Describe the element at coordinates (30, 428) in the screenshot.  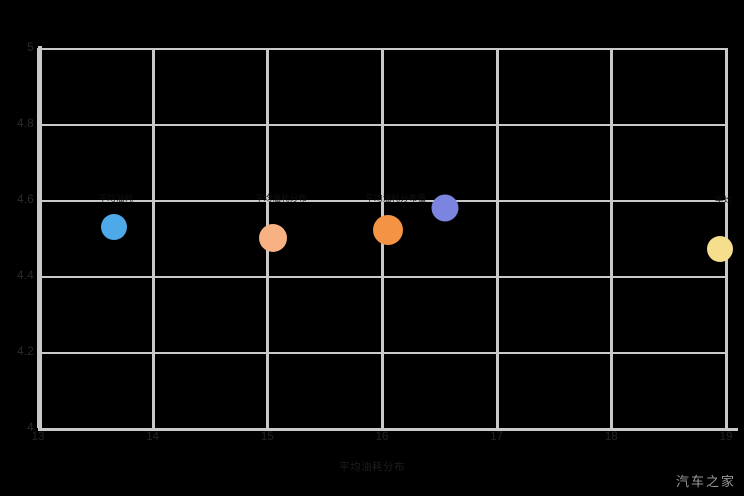
I see `y-tick-label-5: 4` at that location.